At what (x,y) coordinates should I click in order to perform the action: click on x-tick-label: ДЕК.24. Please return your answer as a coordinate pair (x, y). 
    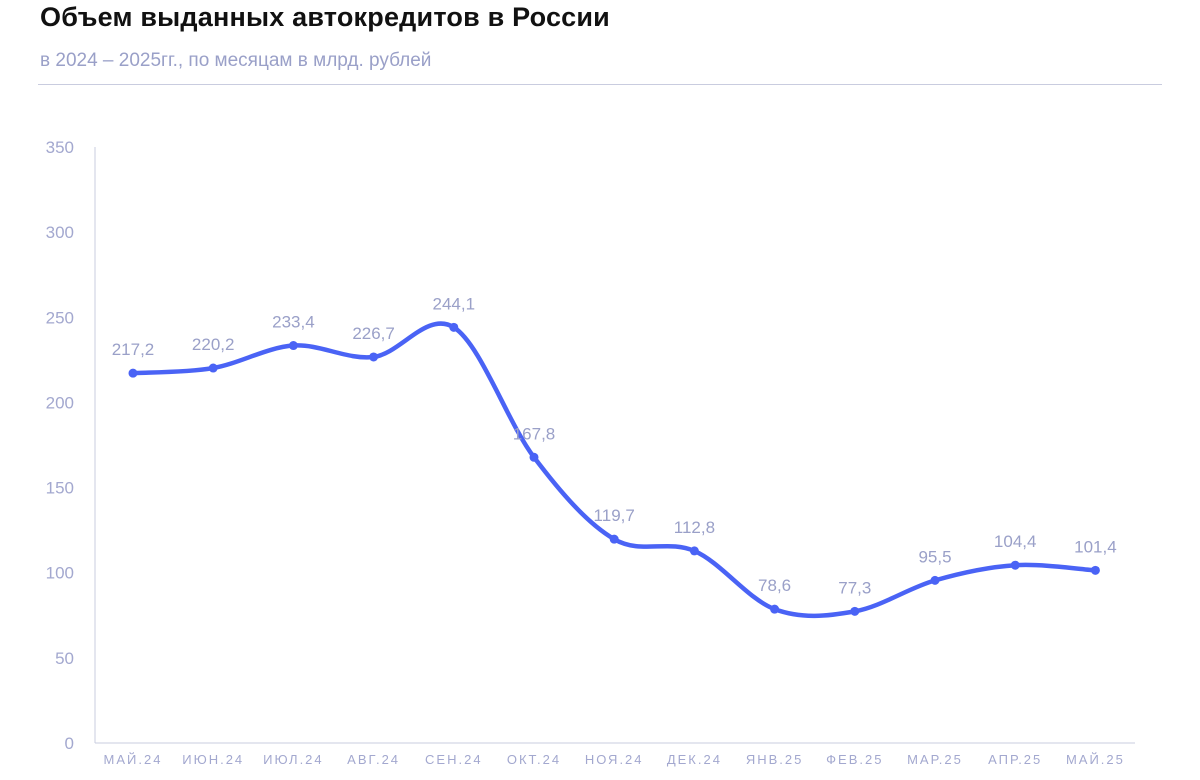
    Looking at the image, I should click on (694, 759).